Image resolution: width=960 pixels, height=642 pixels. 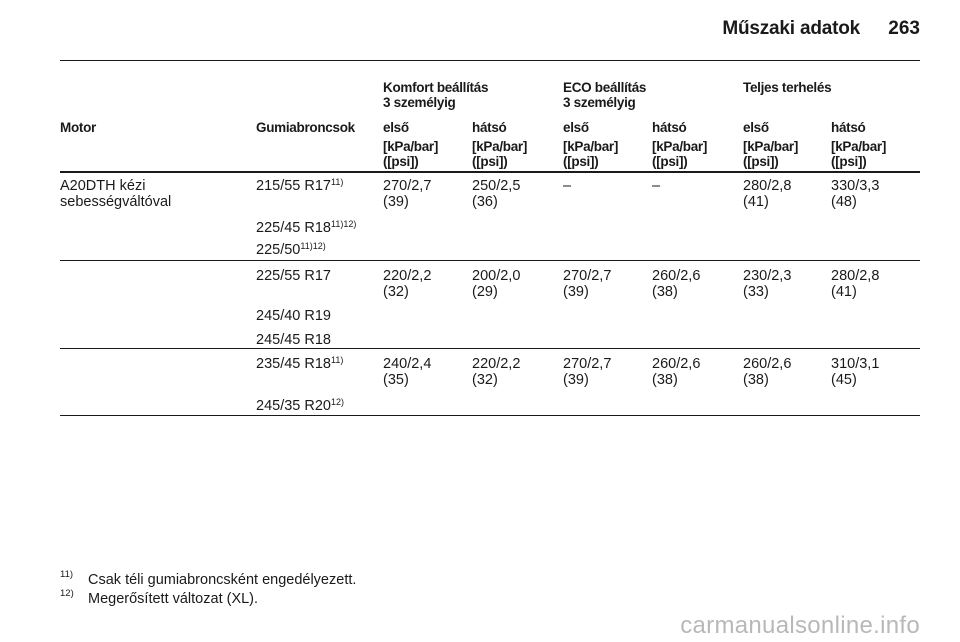 What do you see at coordinates (904, 28) in the screenshot?
I see `page-number: 263` at bounding box center [904, 28].